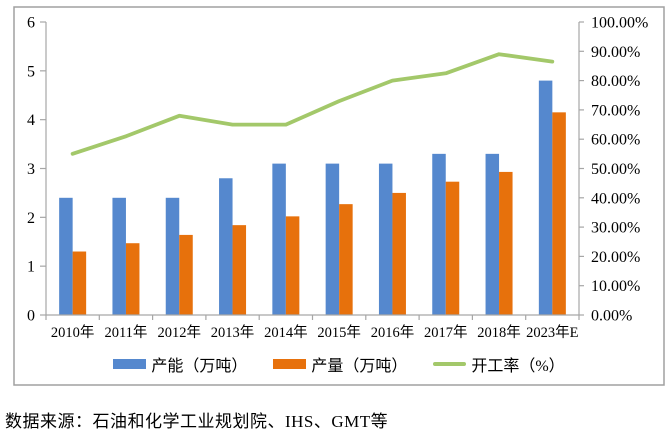 This screenshot has width=672, height=438. I want to click on output-bar-2013年, so click(239, 270).